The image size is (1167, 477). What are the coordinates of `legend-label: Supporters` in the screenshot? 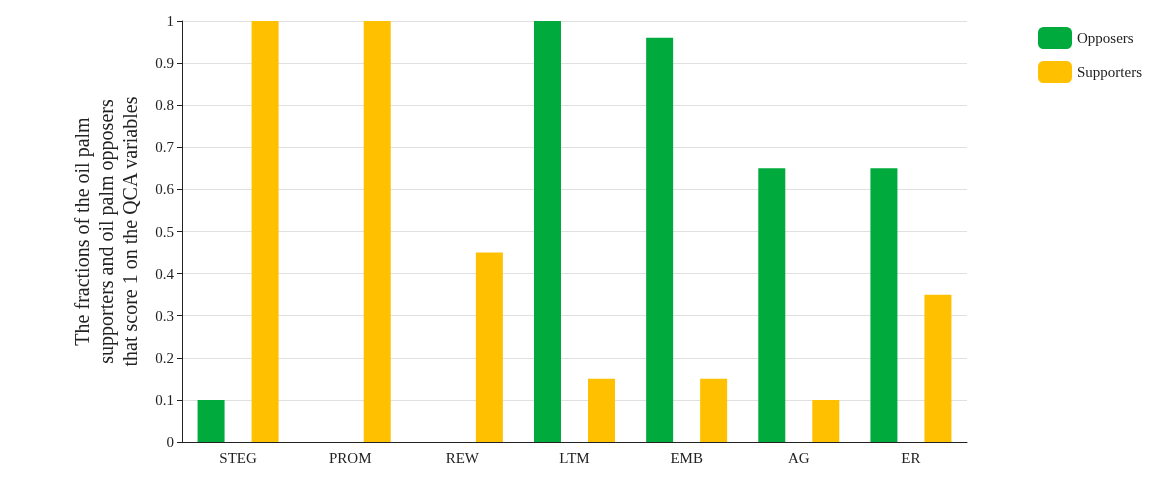 It's located at (1110, 72).